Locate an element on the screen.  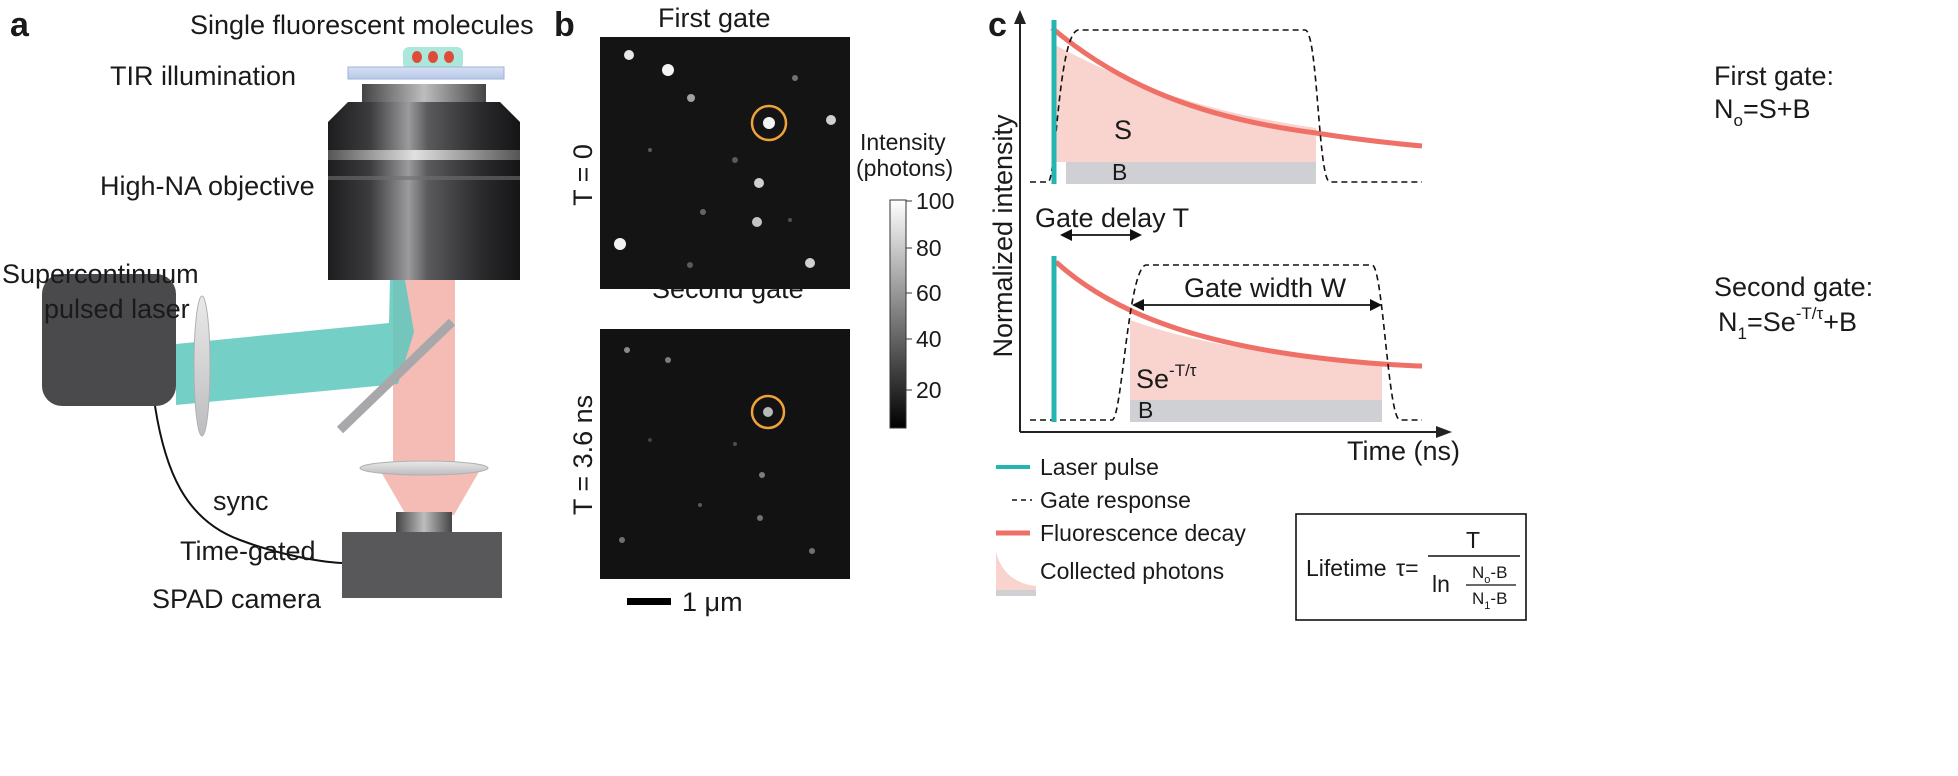
first-gate-title: First gate: is located at coordinates (1774, 76).